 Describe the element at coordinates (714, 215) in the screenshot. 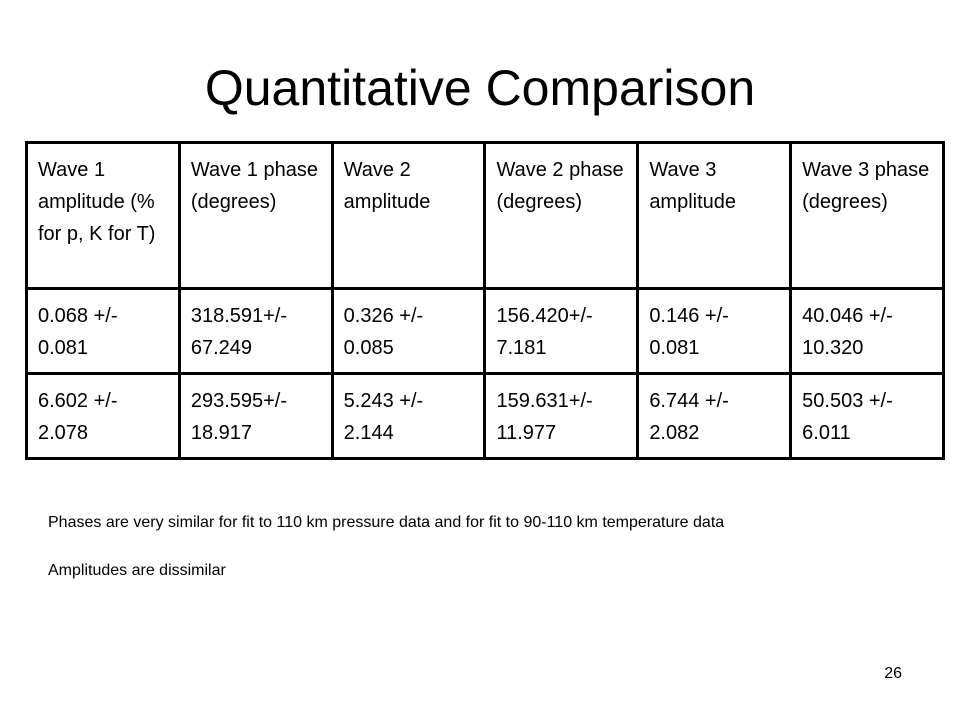

I see `header-cell: Wave 3 amplitude` at that location.